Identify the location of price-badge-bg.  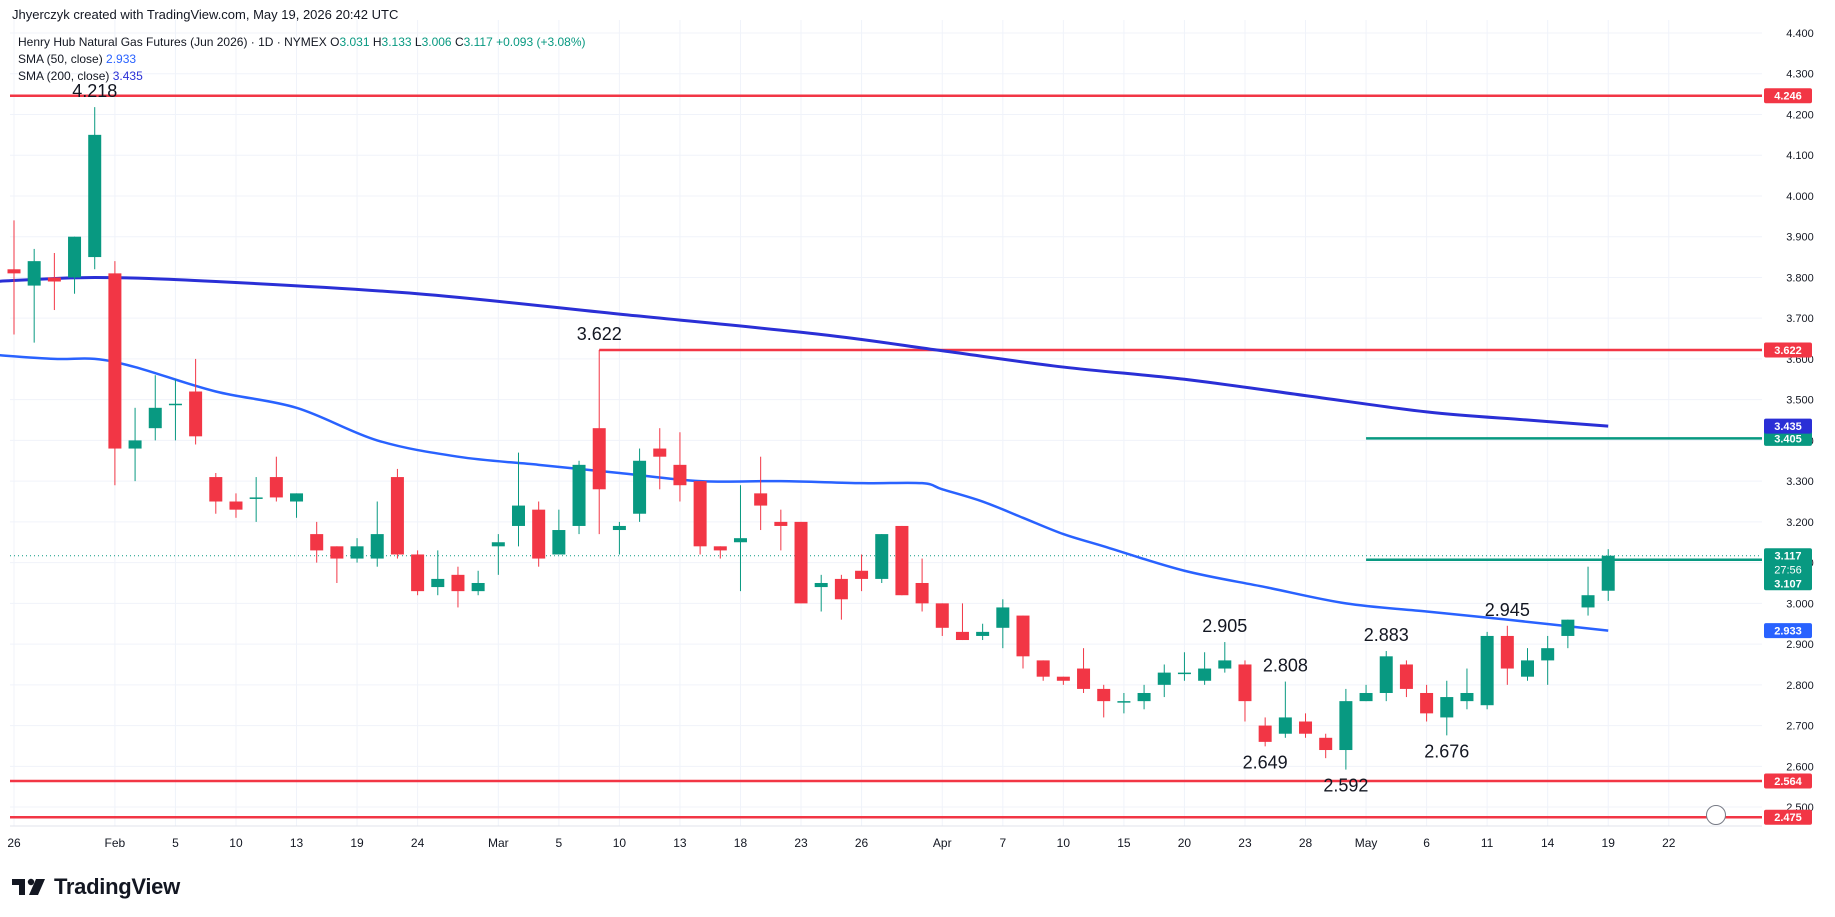
(1788, 569).